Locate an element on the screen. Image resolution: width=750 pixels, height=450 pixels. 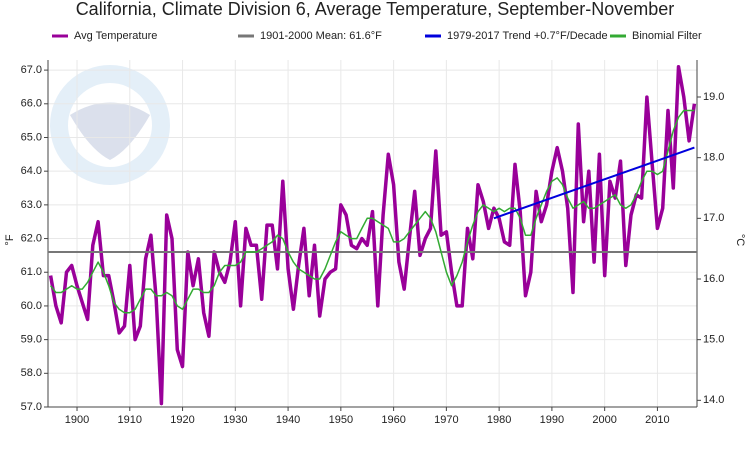
y2-tick-label: 15.0 is located at coordinates (713, 340).